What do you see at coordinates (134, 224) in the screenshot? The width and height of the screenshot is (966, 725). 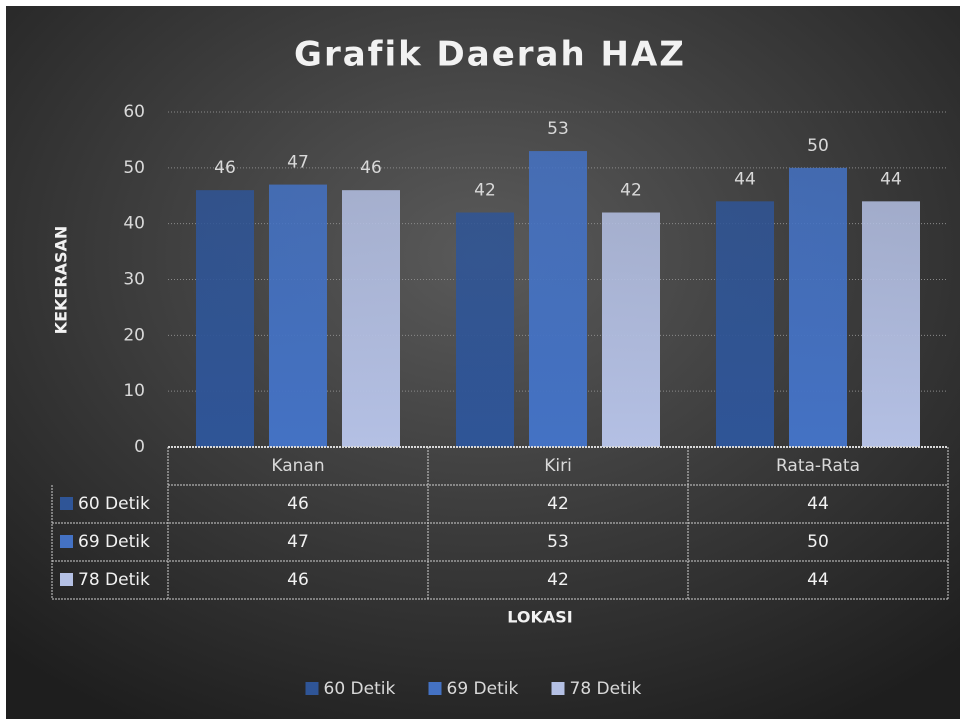 I see `y-tick-label: 40` at bounding box center [134, 224].